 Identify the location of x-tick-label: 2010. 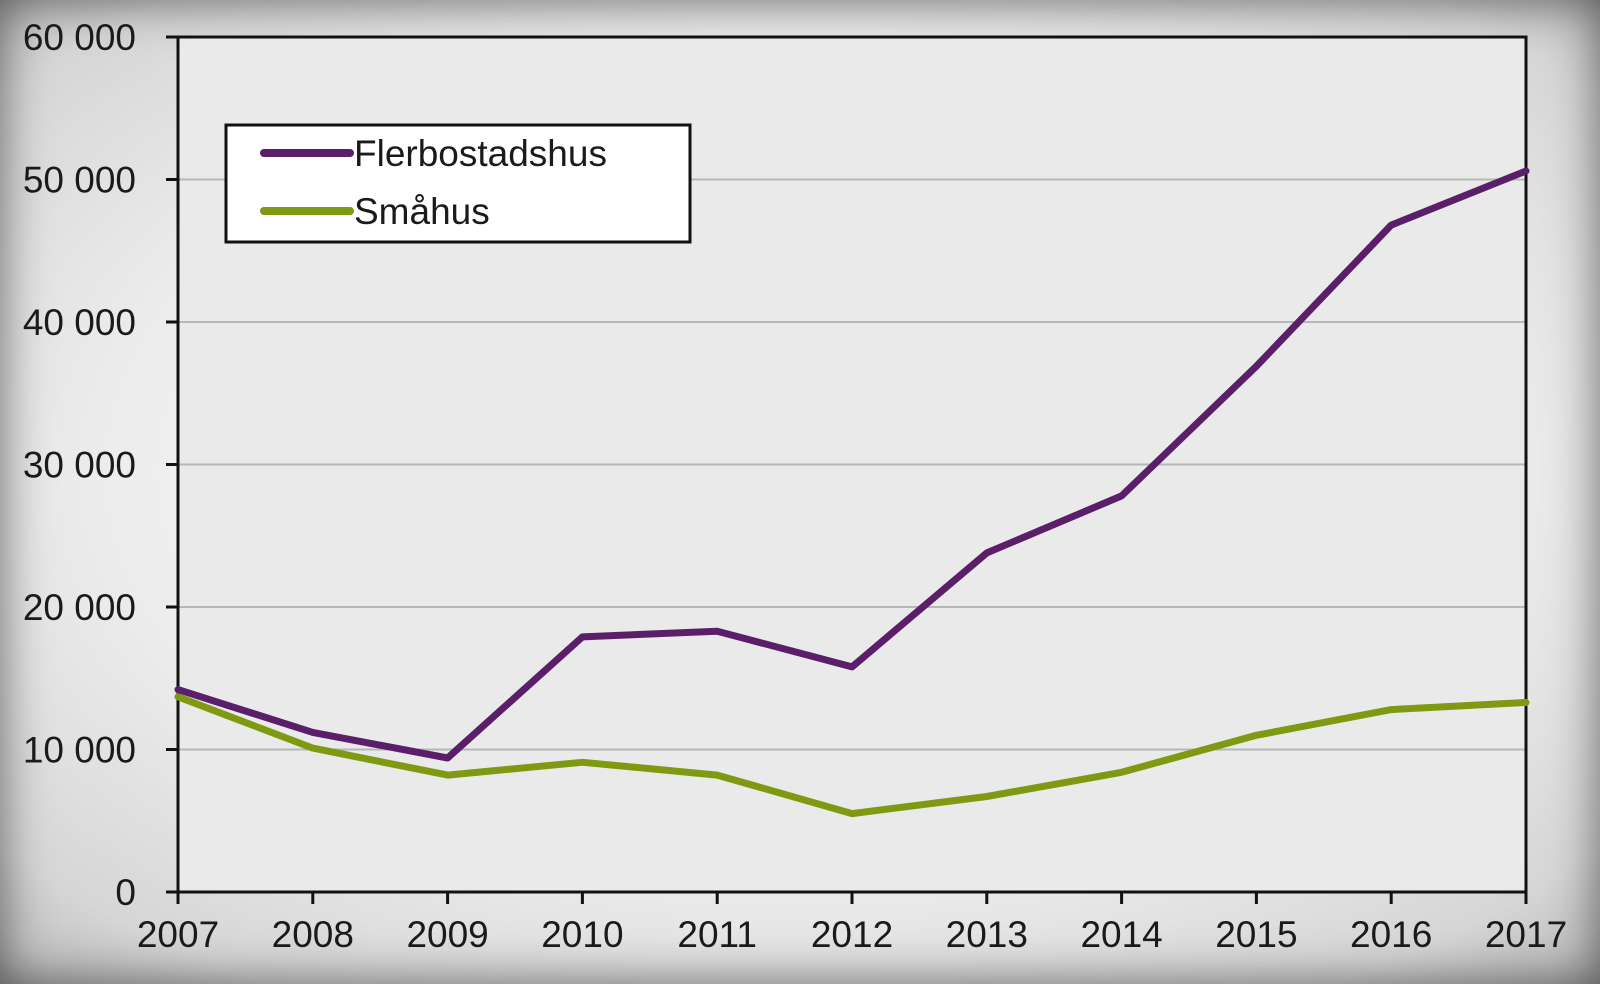
(582, 934).